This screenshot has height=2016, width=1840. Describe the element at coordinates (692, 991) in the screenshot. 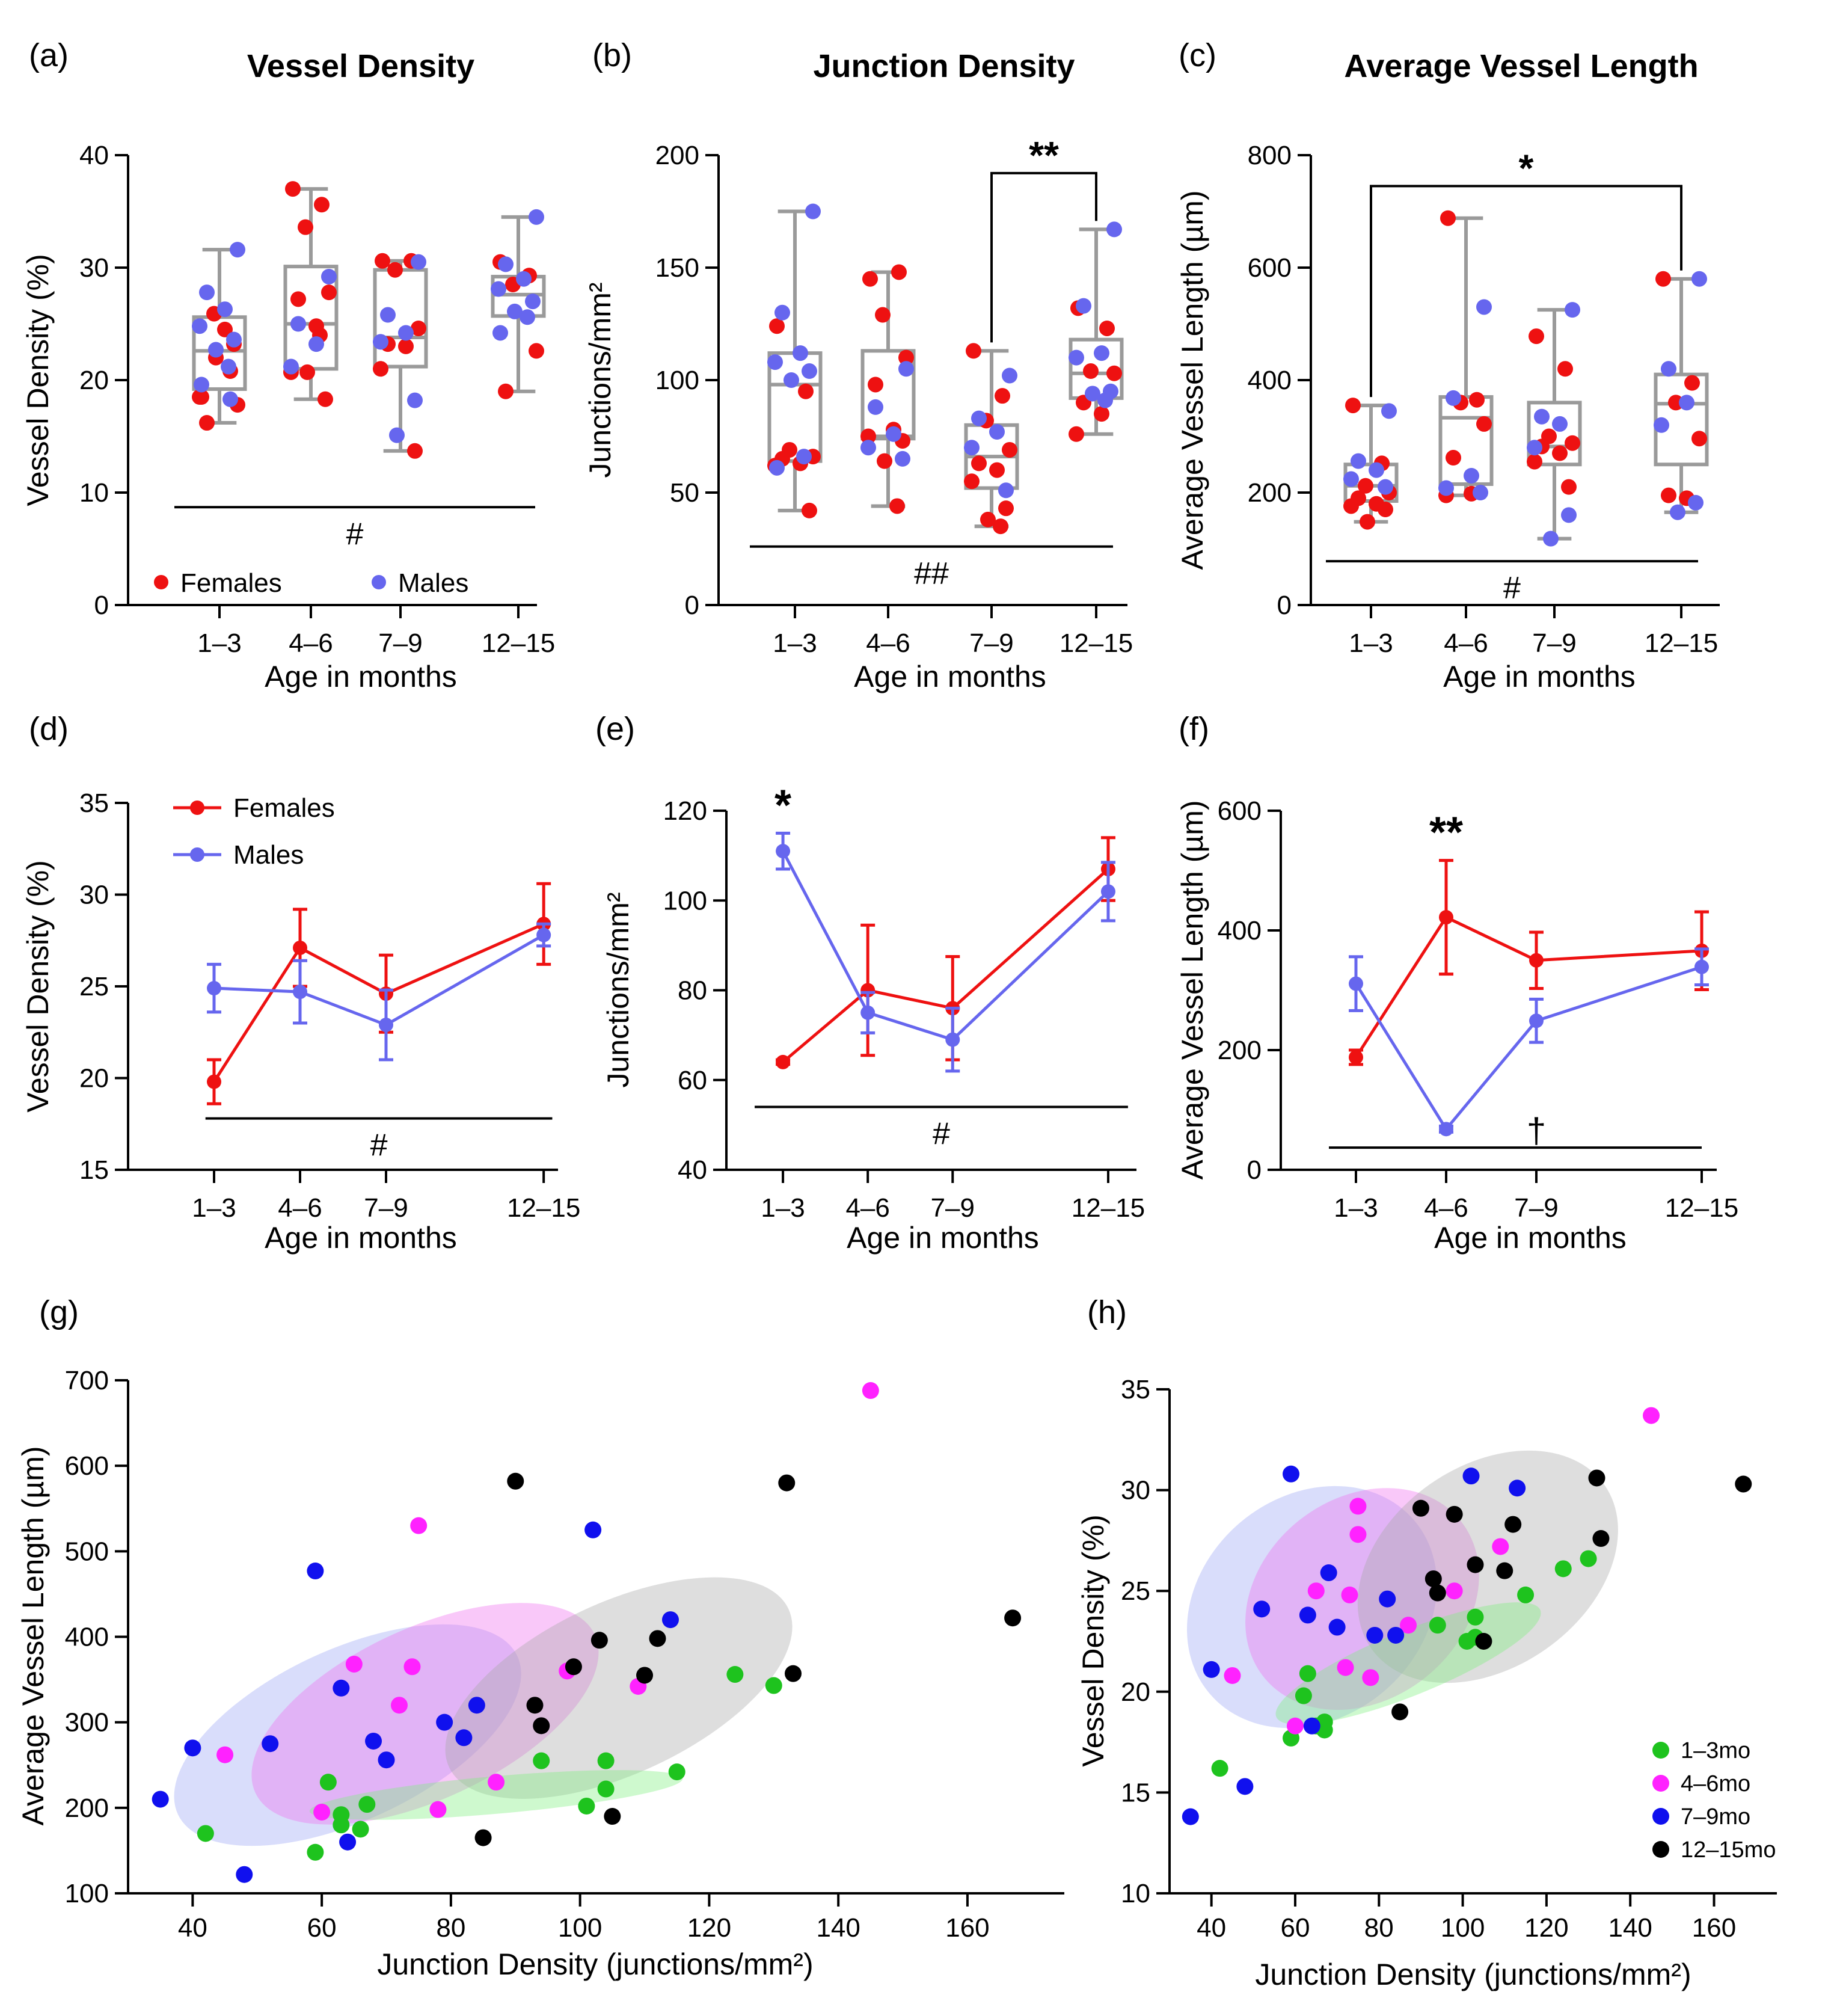

I see `y-tick-label: 80` at that location.